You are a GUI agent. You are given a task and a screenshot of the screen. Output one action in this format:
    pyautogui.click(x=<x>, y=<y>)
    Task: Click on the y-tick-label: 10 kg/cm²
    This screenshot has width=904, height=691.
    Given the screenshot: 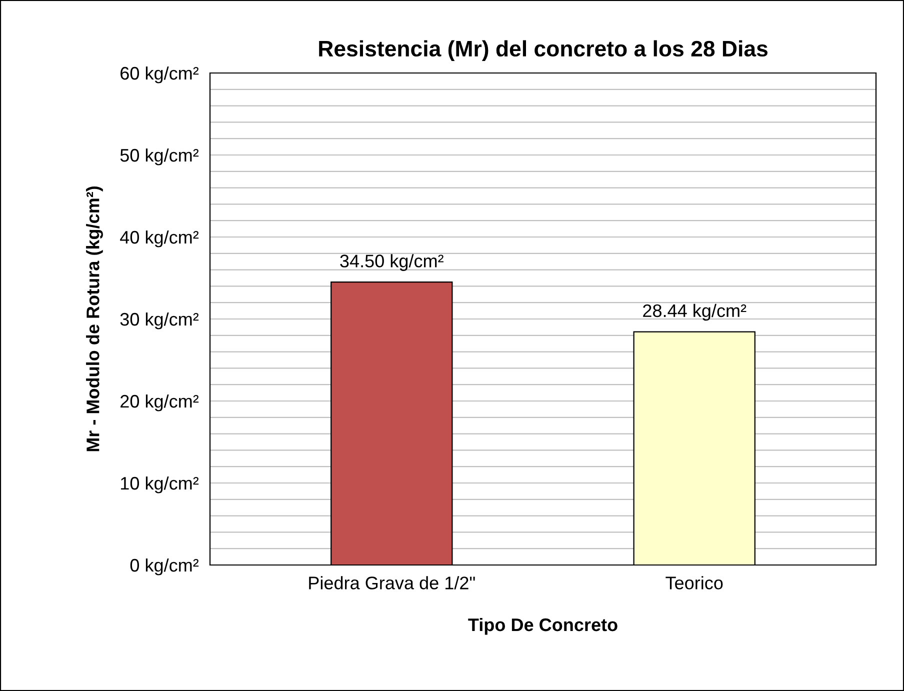 What is the action you would take?
    pyautogui.click(x=160, y=485)
    